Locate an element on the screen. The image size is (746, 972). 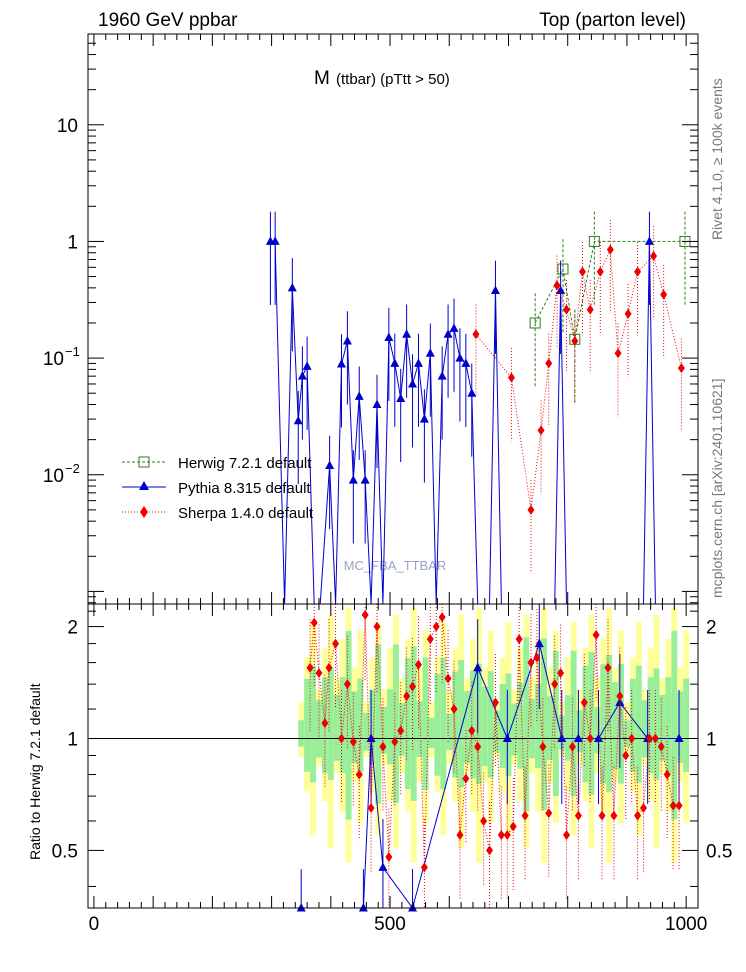
legend-label-sherpa: Sherpa 1.4.0 default is located at coordinates (246, 513).